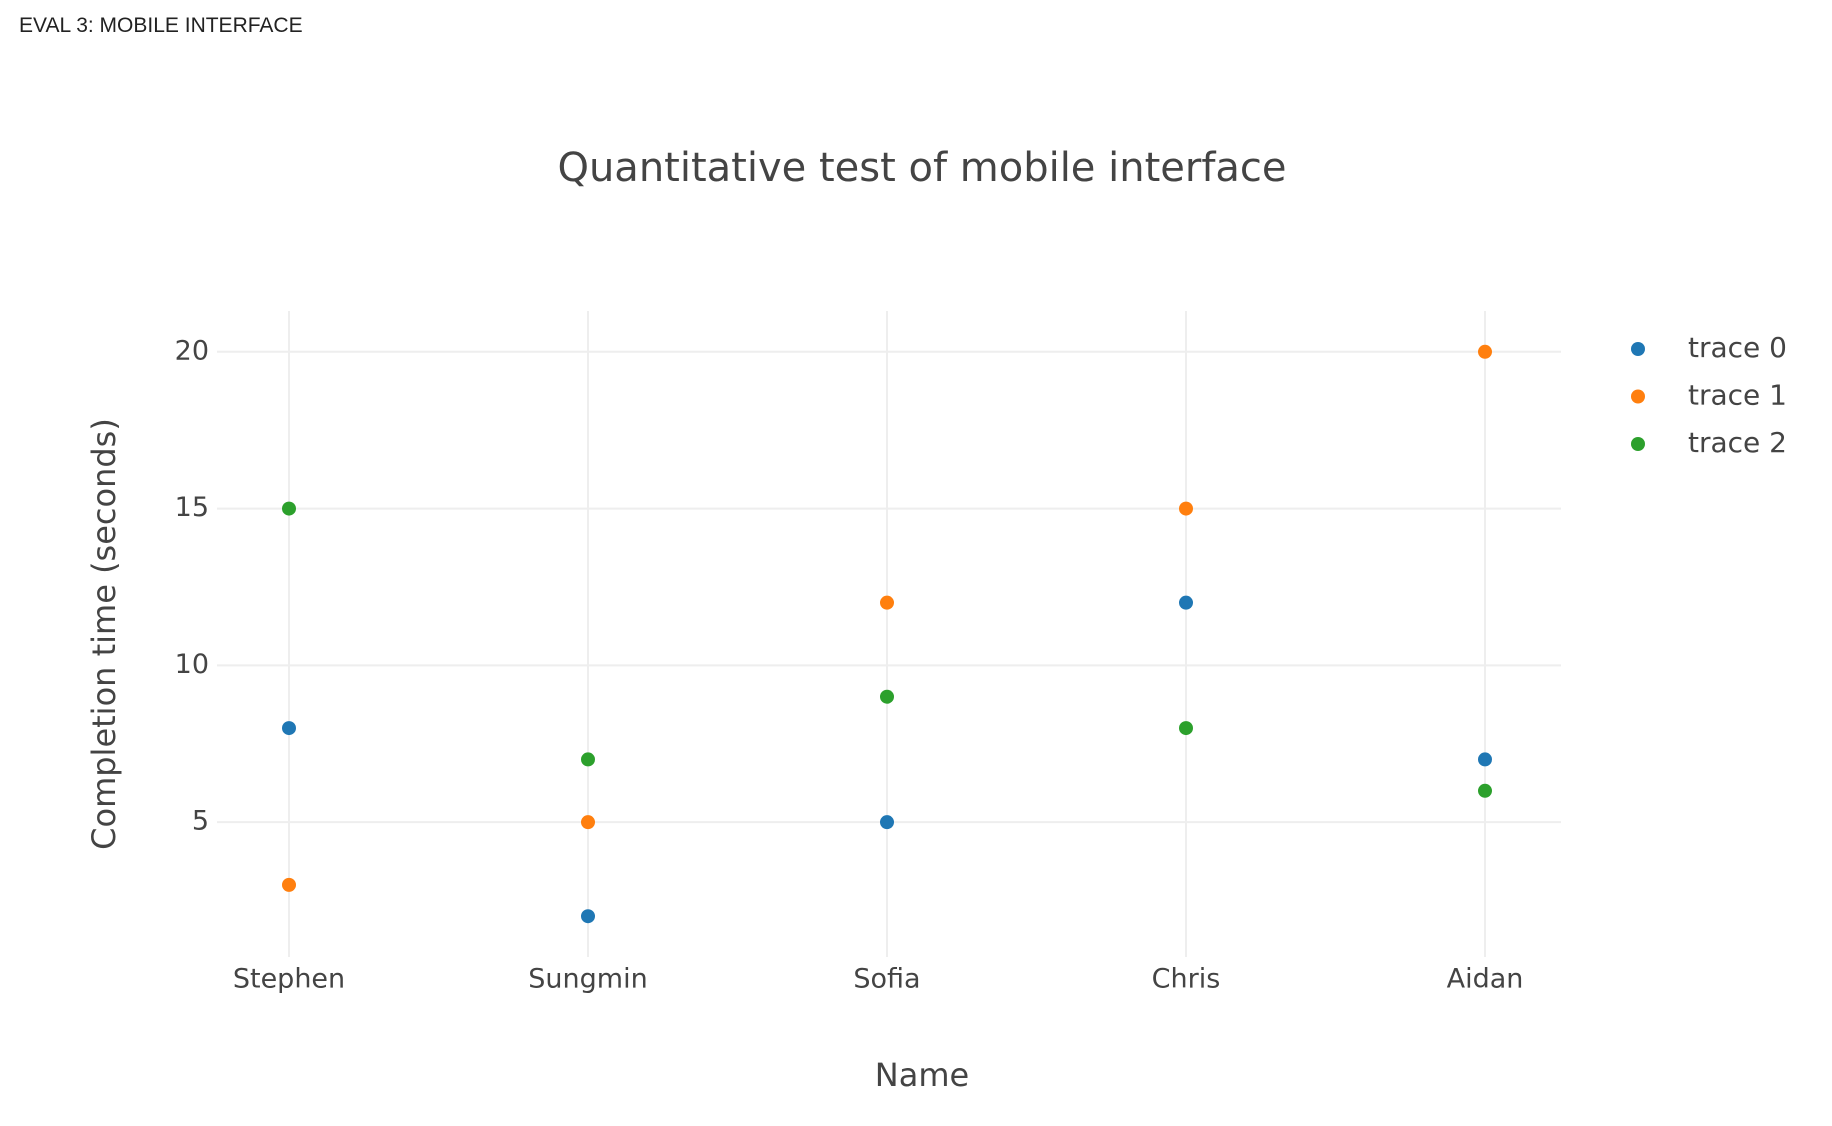 Image resolution: width=1832 pixels, height=1126 pixels. Describe the element at coordinates (161, 25) in the screenshot. I see `page-header: EVAL 3: MOBILE INTERFACE` at that location.